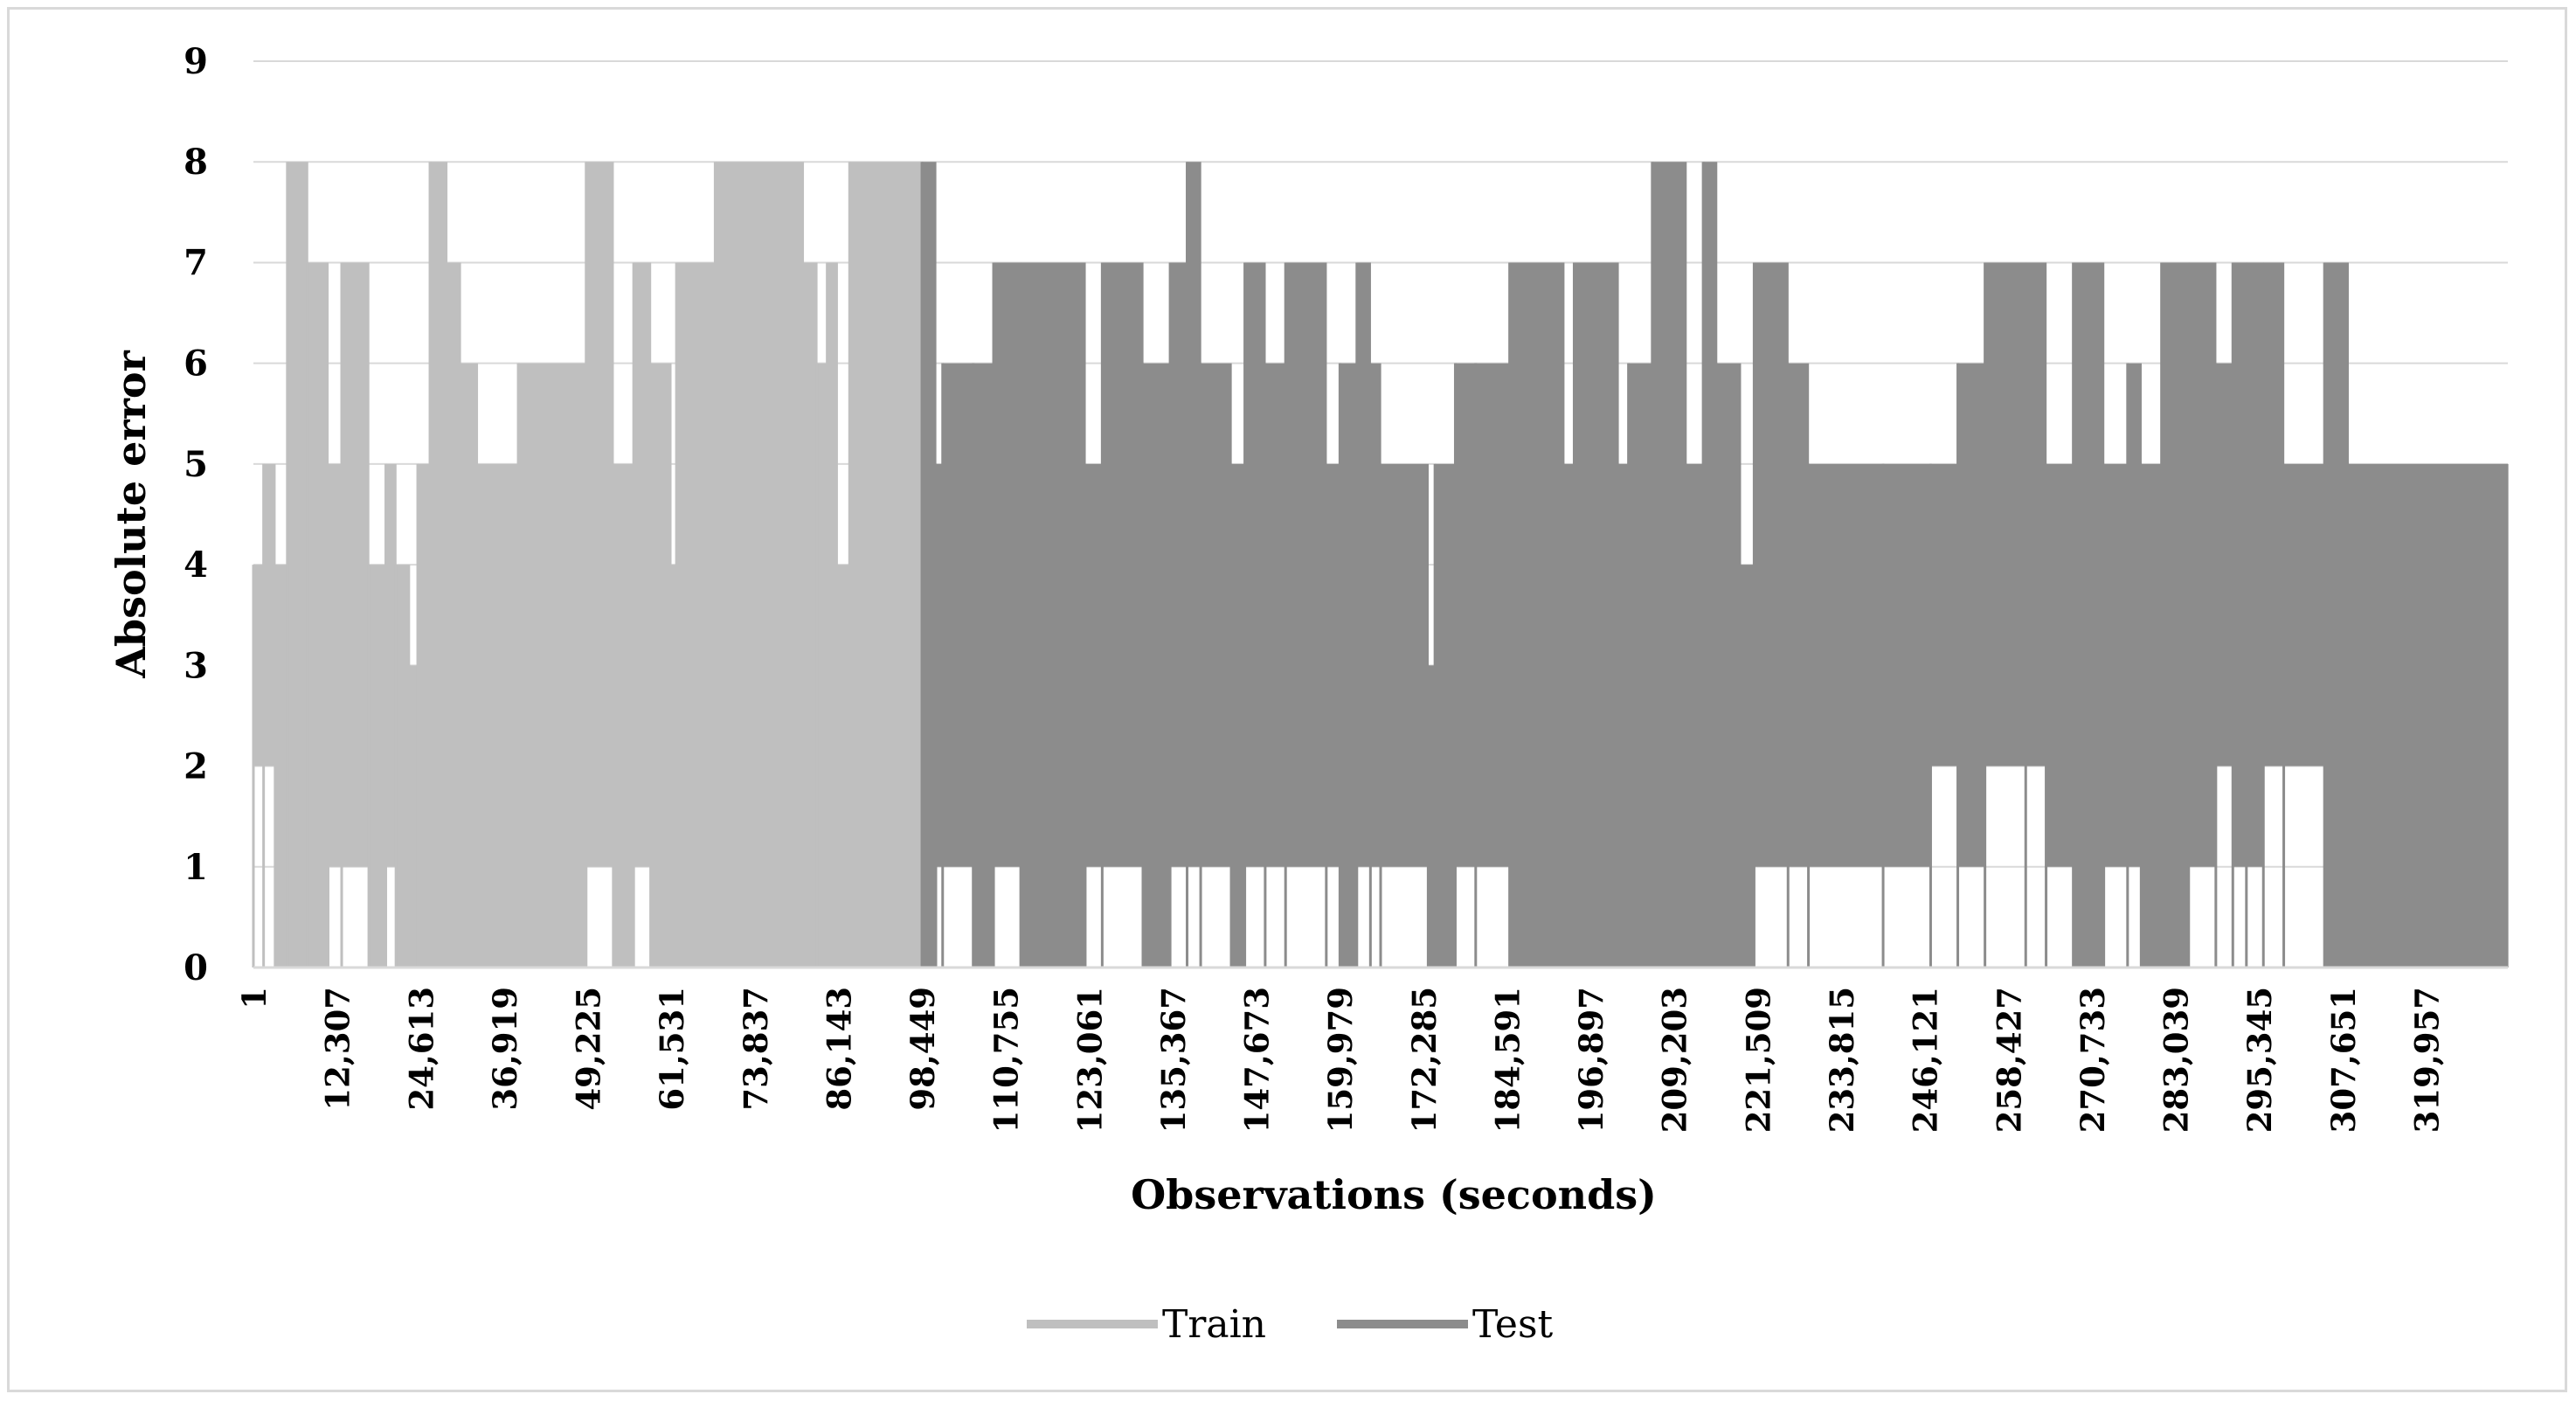 The width and height of the screenshot is (2576, 1401). I want to click on x-tick-label: 209,203, so click(1675, 1060).